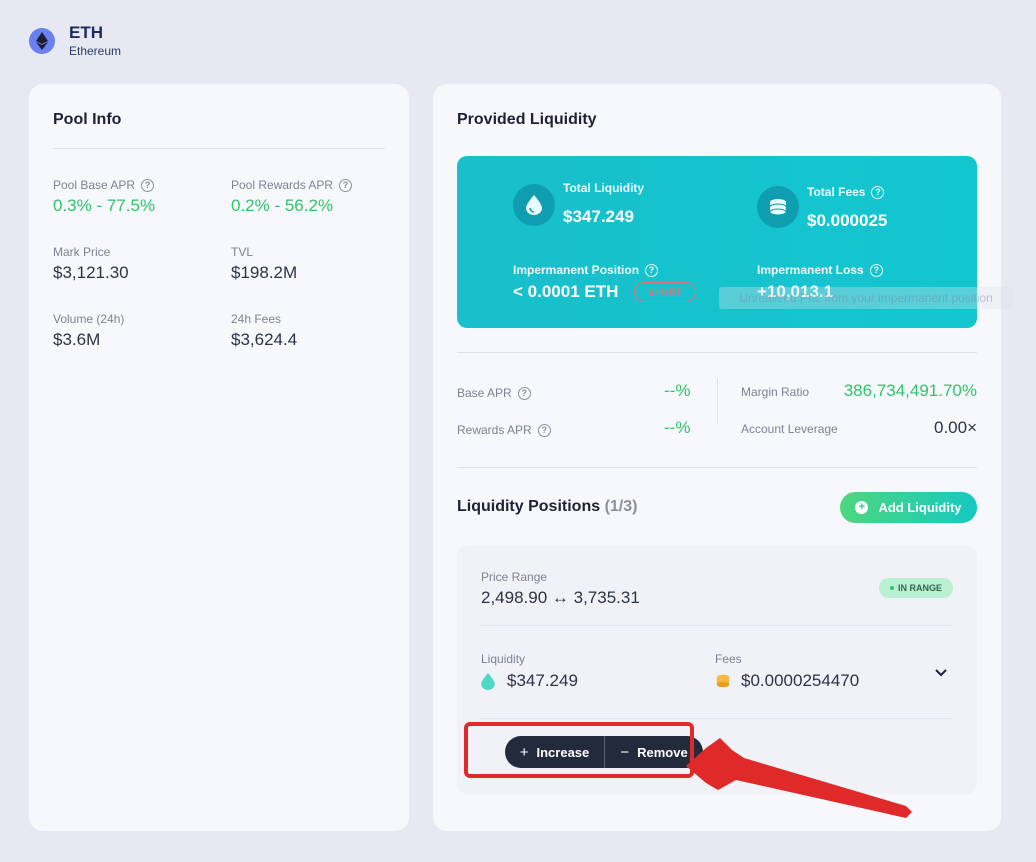 The width and height of the screenshot is (1036, 862). I want to click on account-leverage-value: 0.00×, so click(955, 427).